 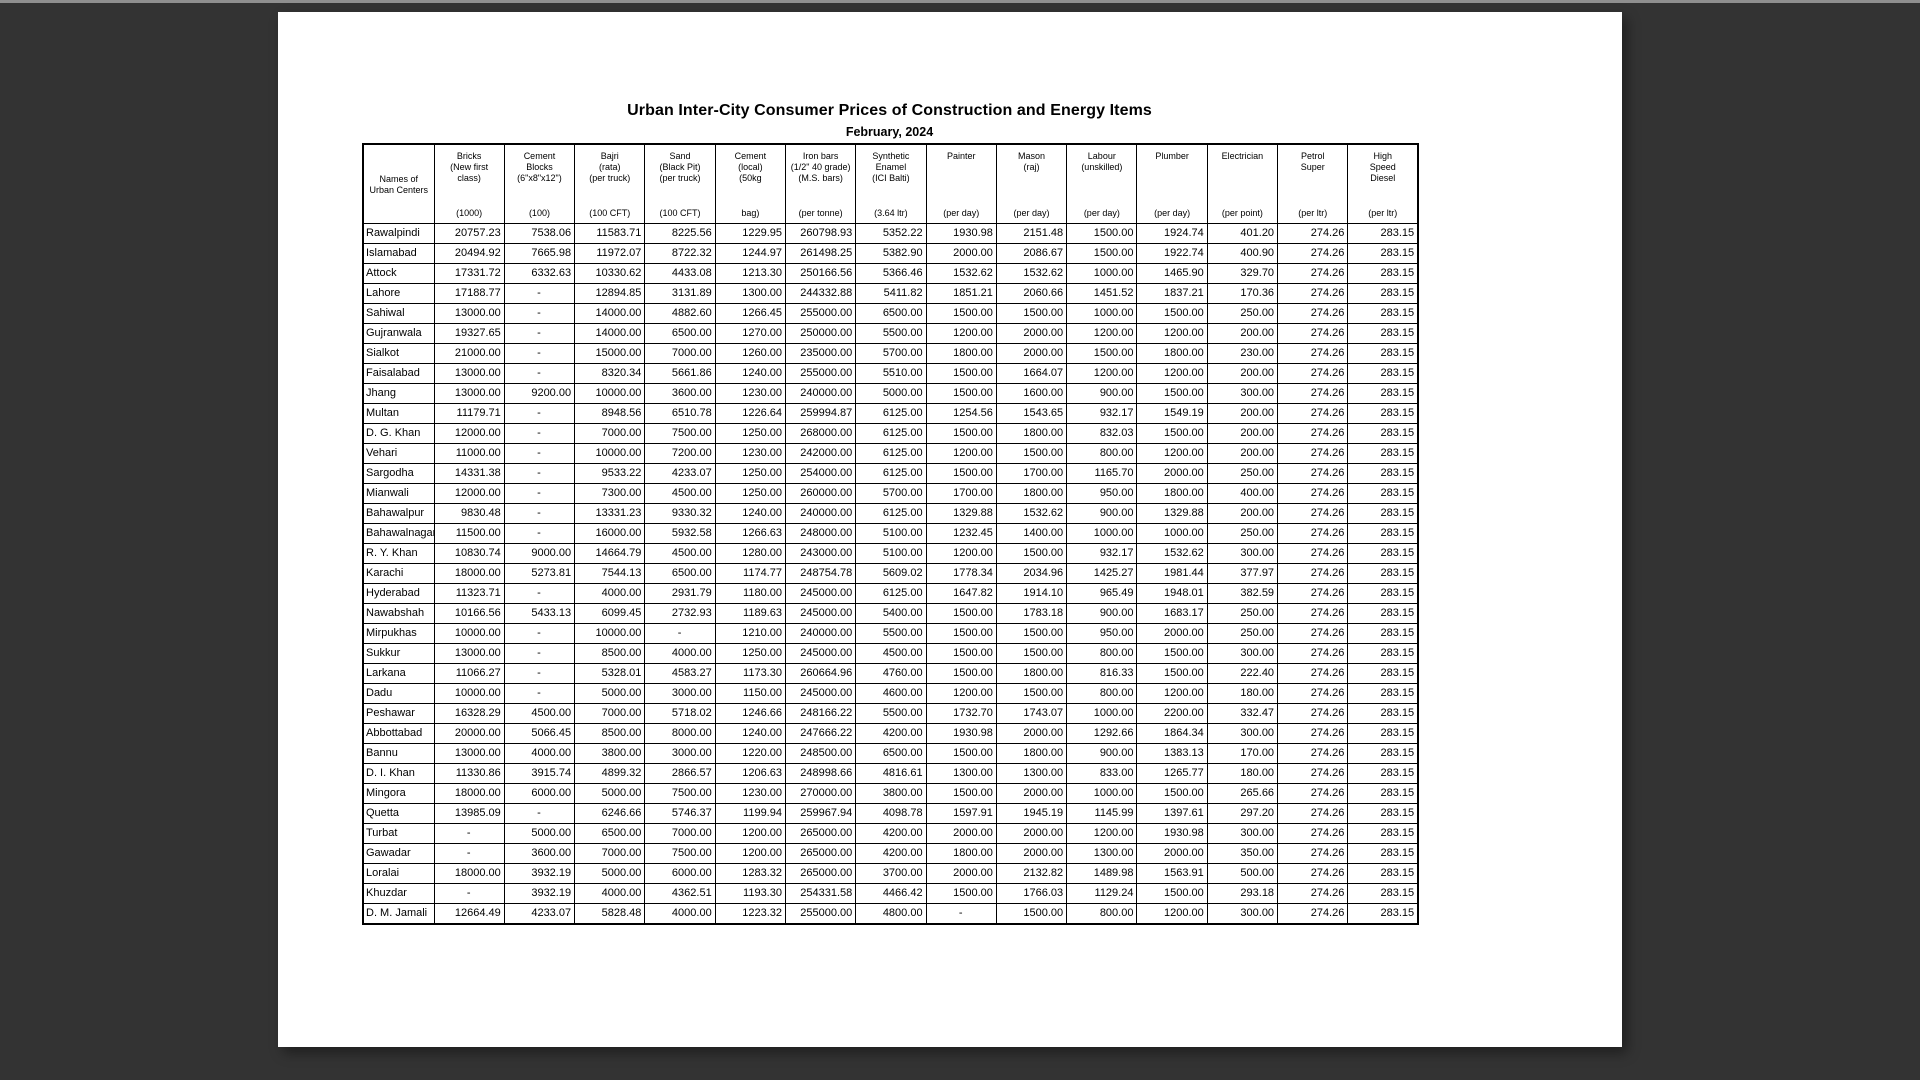 I want to click on value-cell: 230.00, so click(x=1242, y=353).